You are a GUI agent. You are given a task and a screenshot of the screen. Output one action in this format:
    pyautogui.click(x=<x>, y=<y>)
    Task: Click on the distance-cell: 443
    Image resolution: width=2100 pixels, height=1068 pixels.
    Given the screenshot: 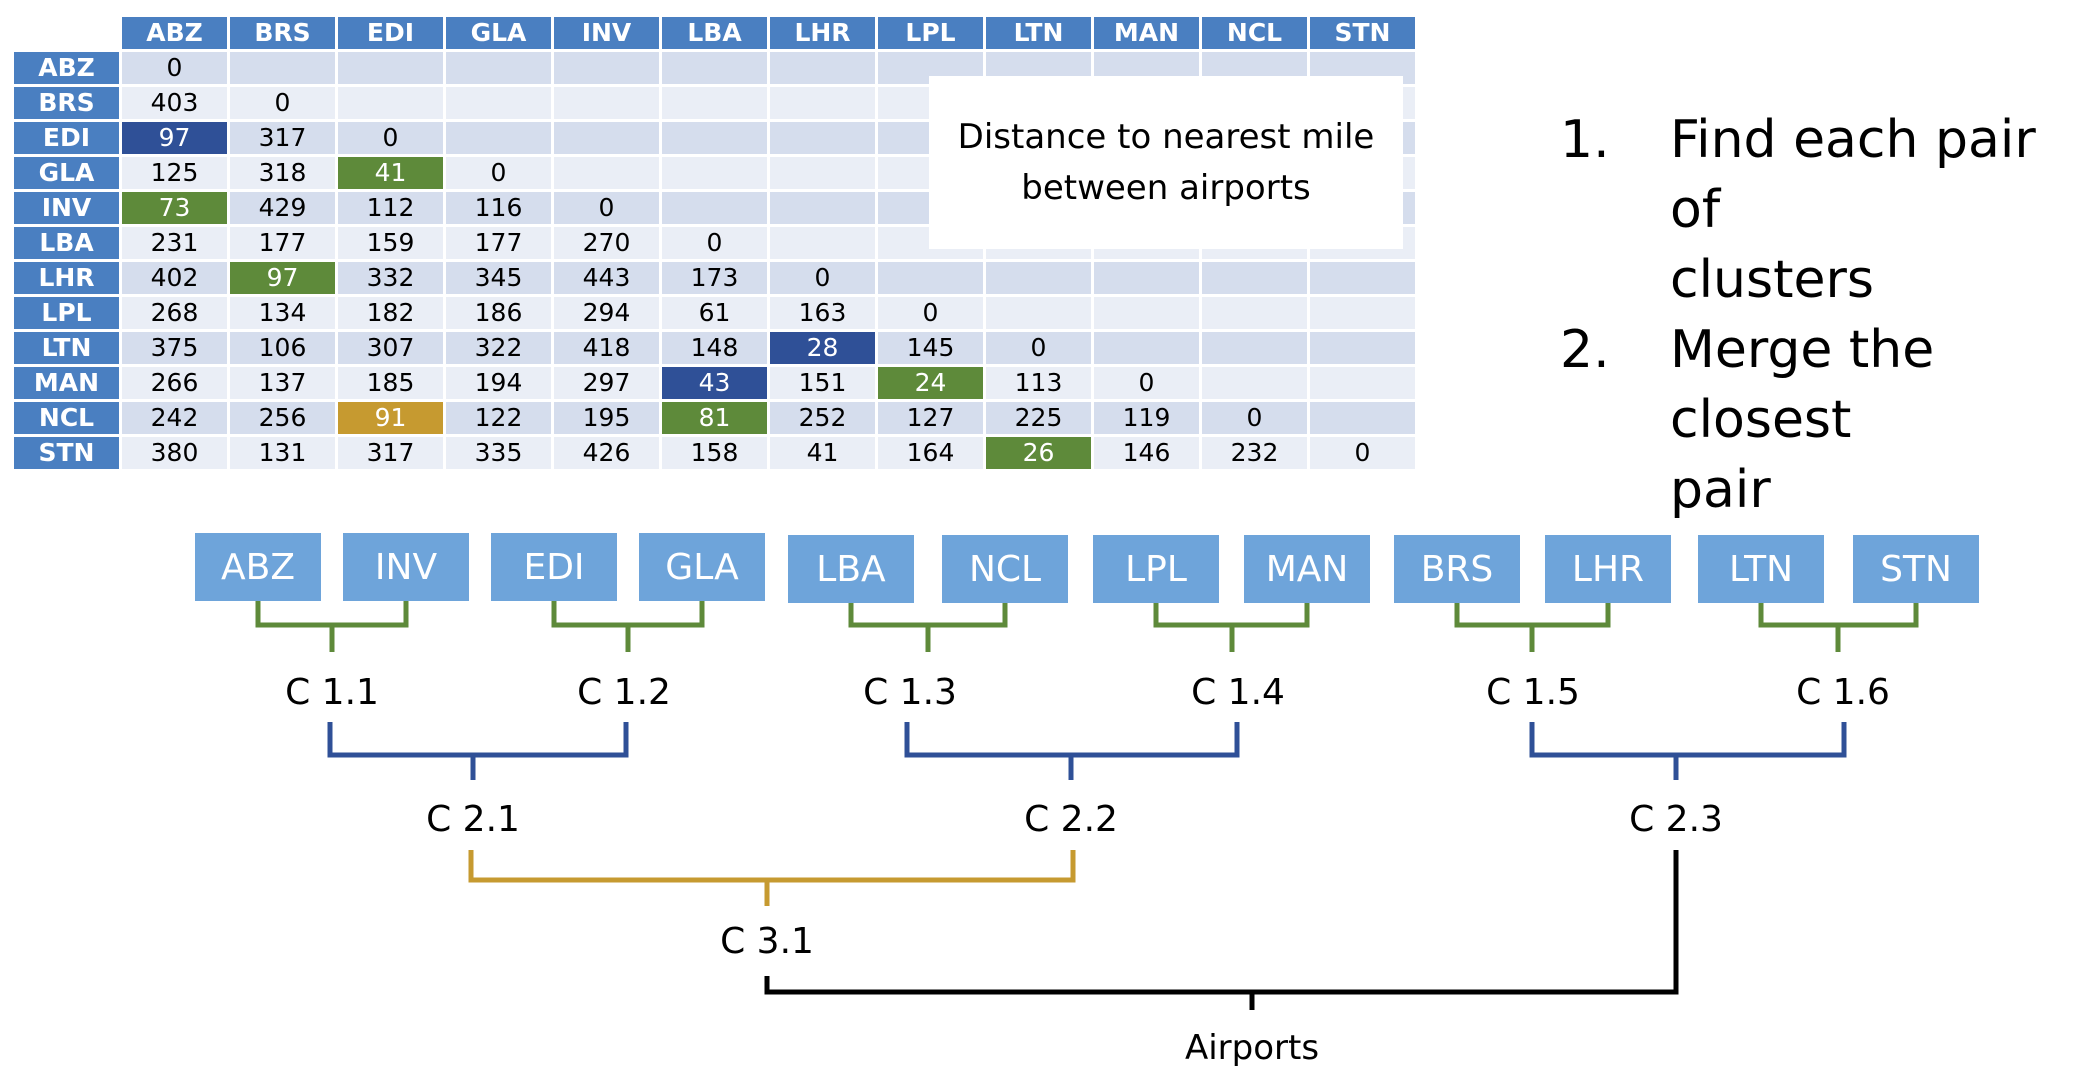 What is the action you would take?
    pyautogui.click(x=606, y=278)
    